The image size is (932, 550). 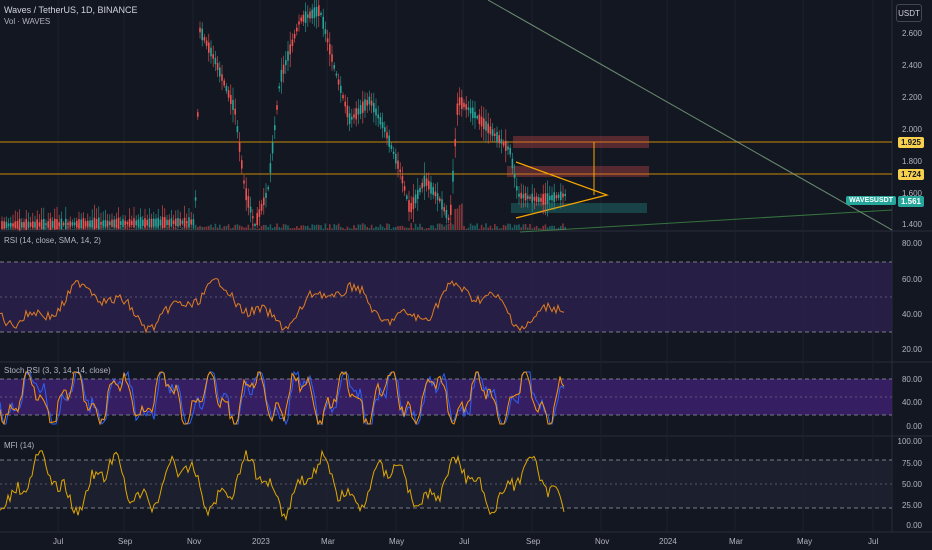 I want to click on symbol-title: Waves / TetherUS, 1D, BINANCE, so click(x=71, y=10).